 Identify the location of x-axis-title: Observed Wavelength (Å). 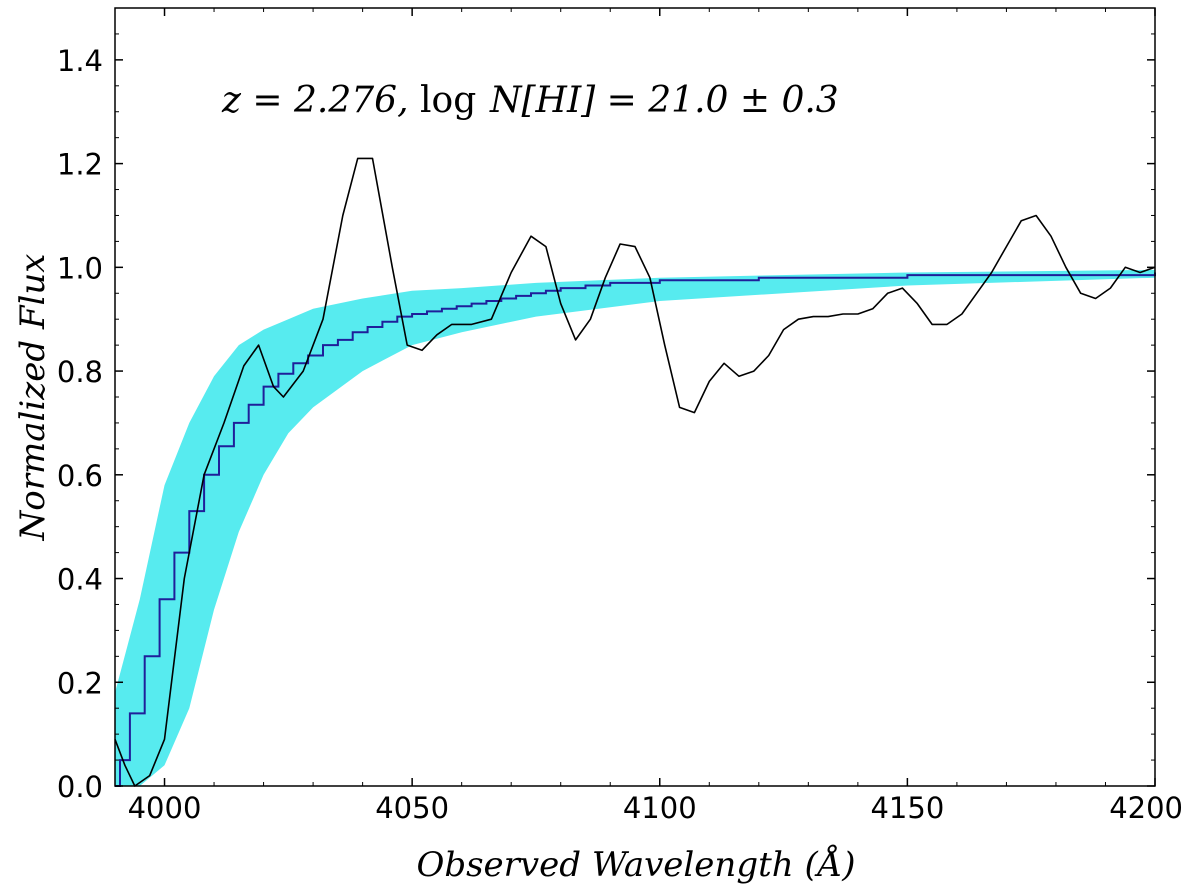
(635, 864).